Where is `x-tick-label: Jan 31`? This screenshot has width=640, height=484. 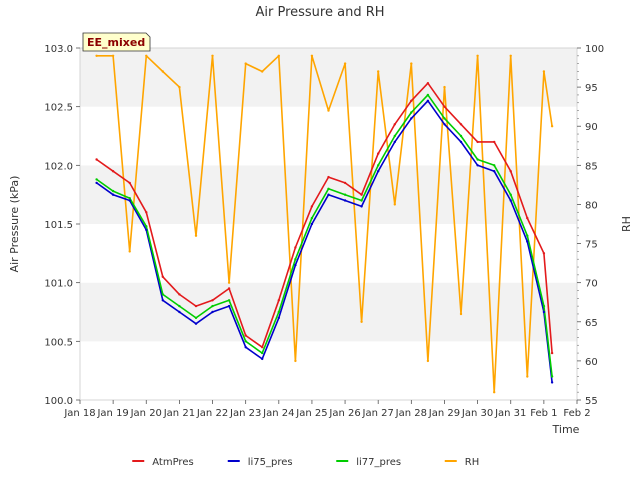
x-tick-label: Jan 31 is located at coordinates (510, 413).